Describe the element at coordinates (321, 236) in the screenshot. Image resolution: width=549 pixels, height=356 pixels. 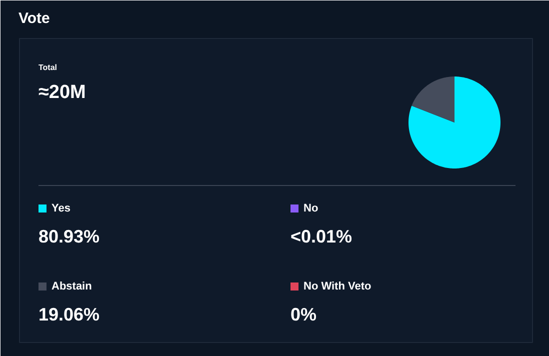
I see `text: <0.01%` at that location.